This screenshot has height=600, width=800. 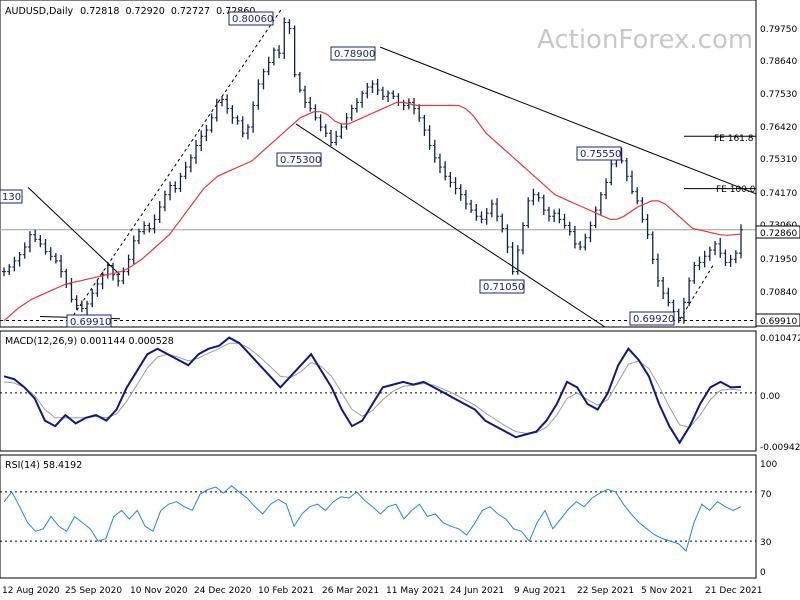 What do you see at coordinates (568, 120) in the screenshot?
I see `trendline-upper` at bounding box center [568, 120].